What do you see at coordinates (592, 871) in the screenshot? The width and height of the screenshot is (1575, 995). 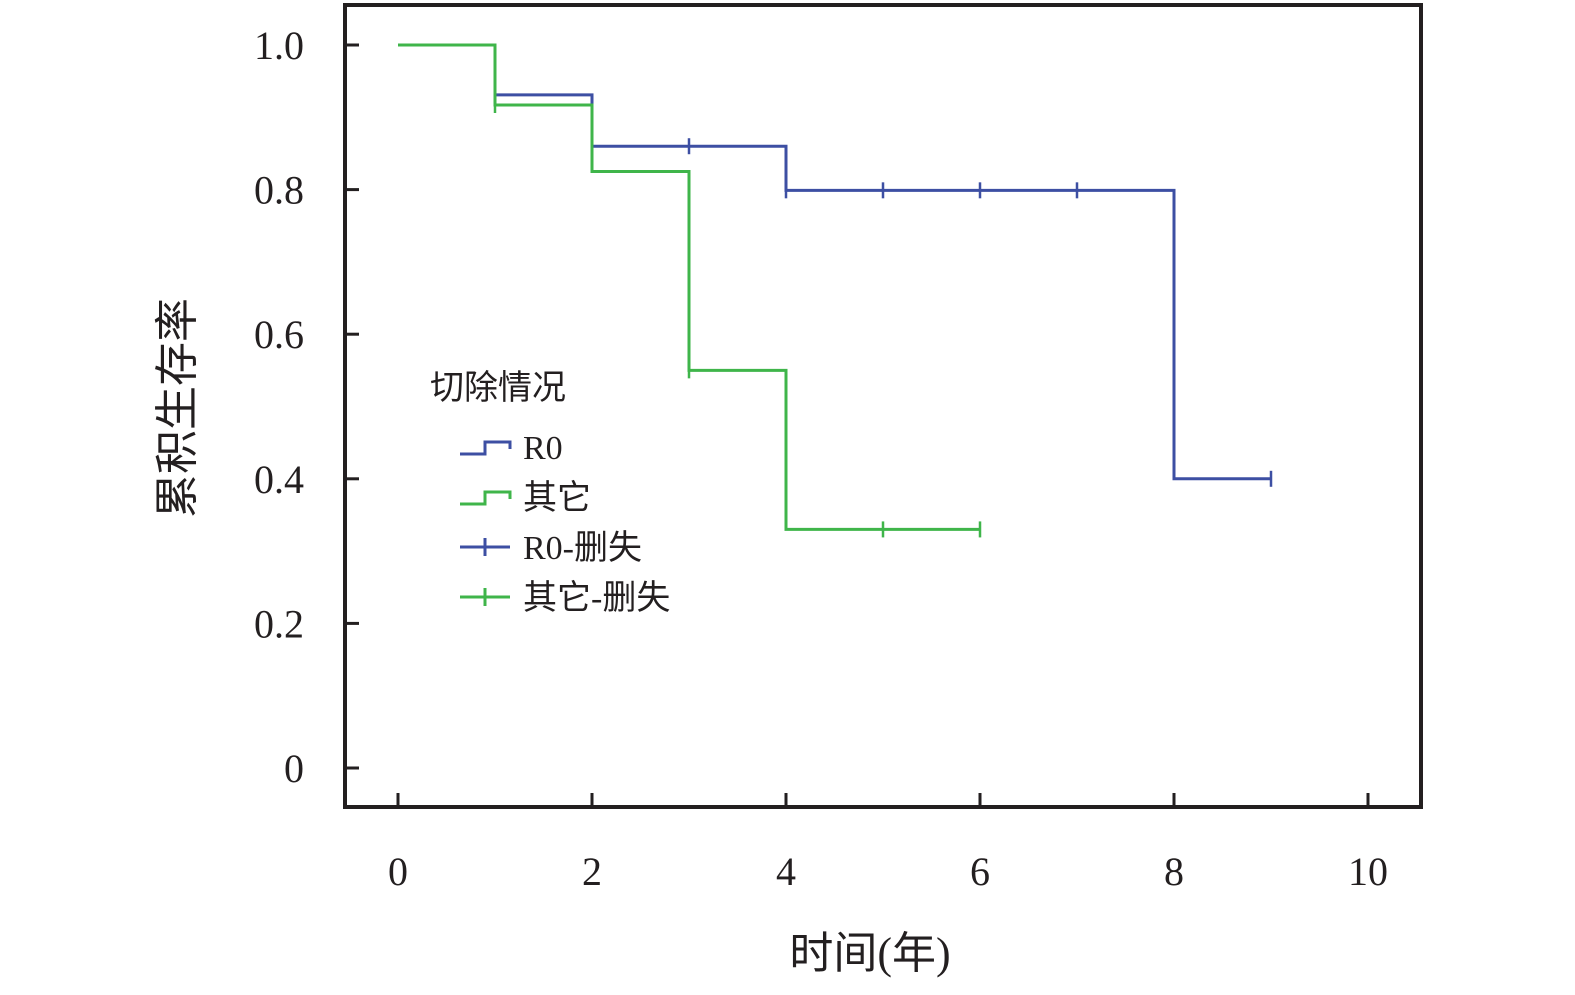 I see `x-tick-label: 2` at bounding box center [592, 871].